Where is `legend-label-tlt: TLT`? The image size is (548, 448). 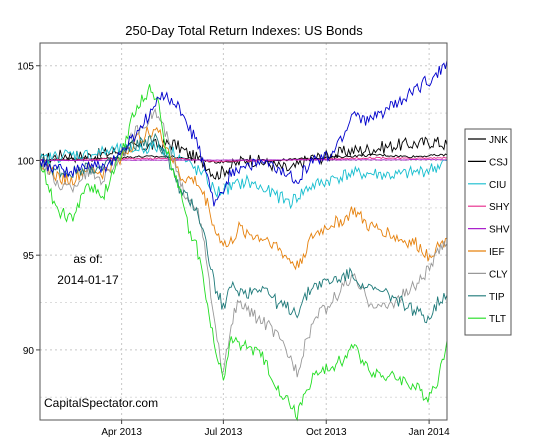 legend-label-tlt: TLT is located at coordinates (497, 319).